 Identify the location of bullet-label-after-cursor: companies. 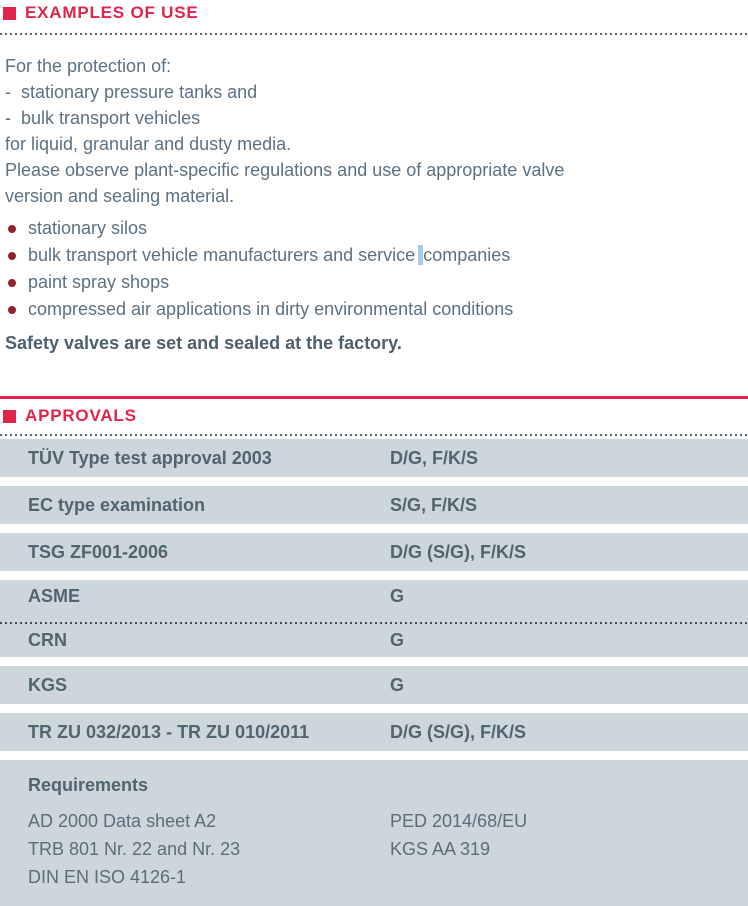
(467, 255).